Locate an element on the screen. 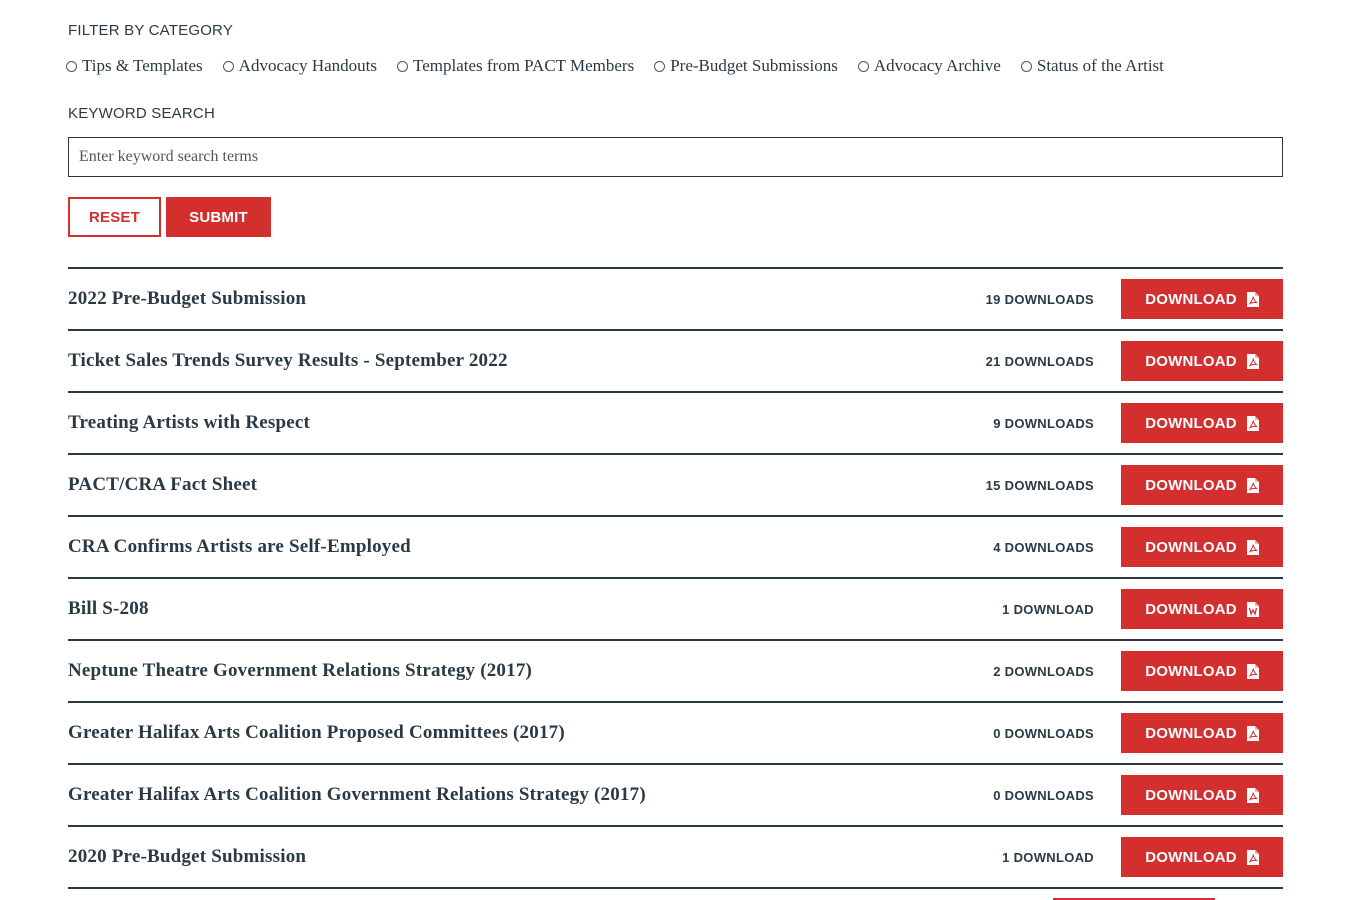  radio-advocacy-handouts: Advocacy Handouts is located at coordinates (299, 66).